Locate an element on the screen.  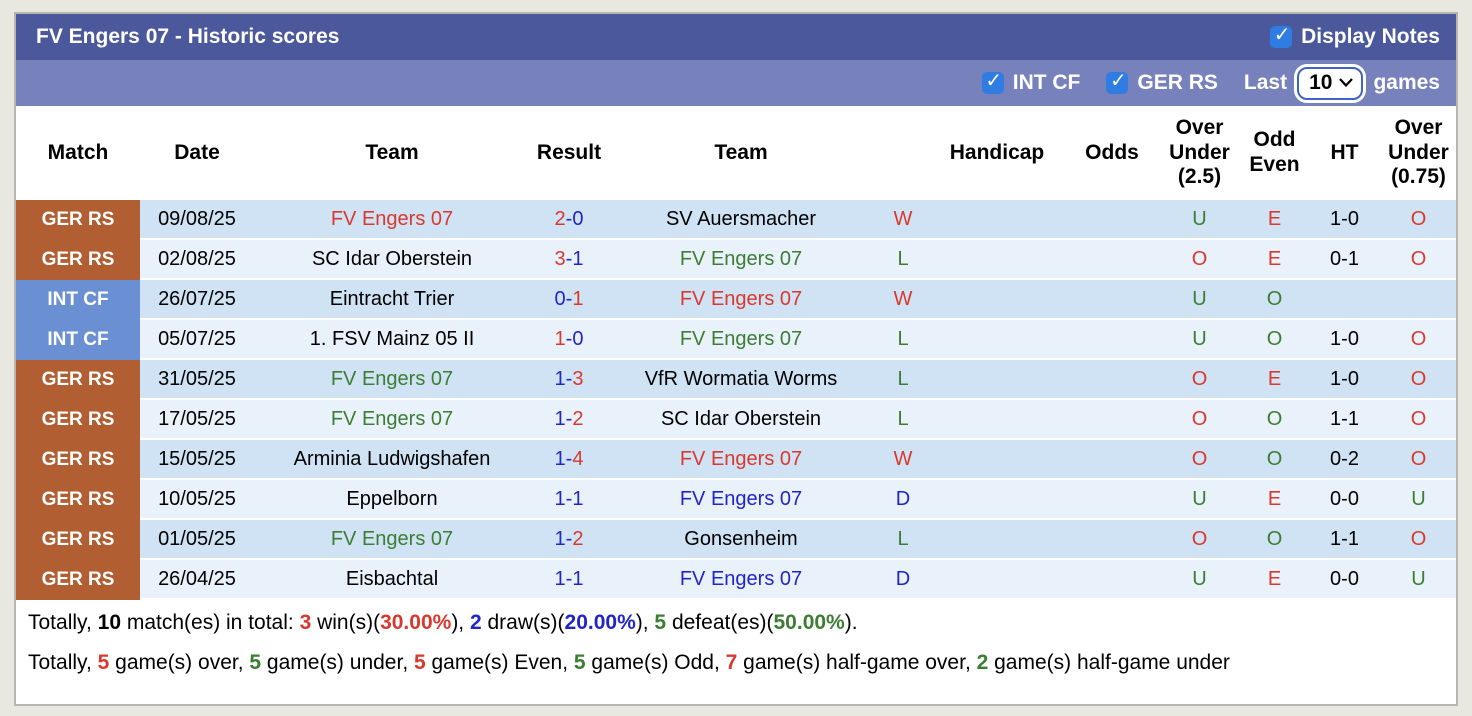
display-notes-label: Display Notes is located at coordinates (1370, 36).